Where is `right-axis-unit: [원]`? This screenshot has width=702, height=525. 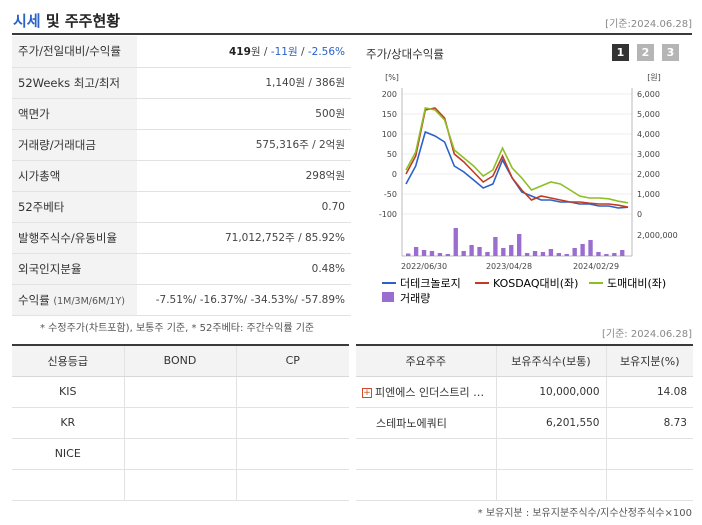 right-axis-unit: [원] is located at coordinates (654, 77).